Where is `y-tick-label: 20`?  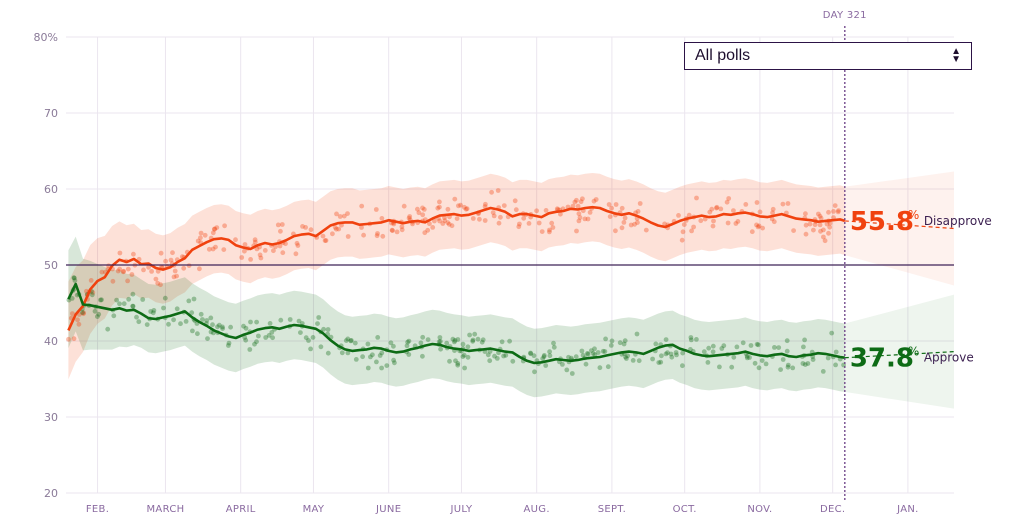
y-tick-label: 20 is located at coordinates (51, 493).